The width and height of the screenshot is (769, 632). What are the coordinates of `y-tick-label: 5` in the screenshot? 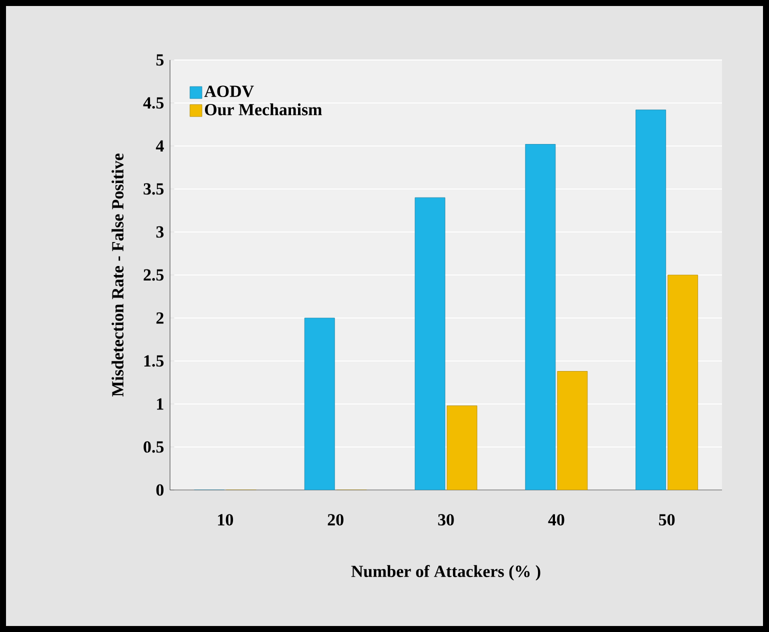 It's located at (160, 60).